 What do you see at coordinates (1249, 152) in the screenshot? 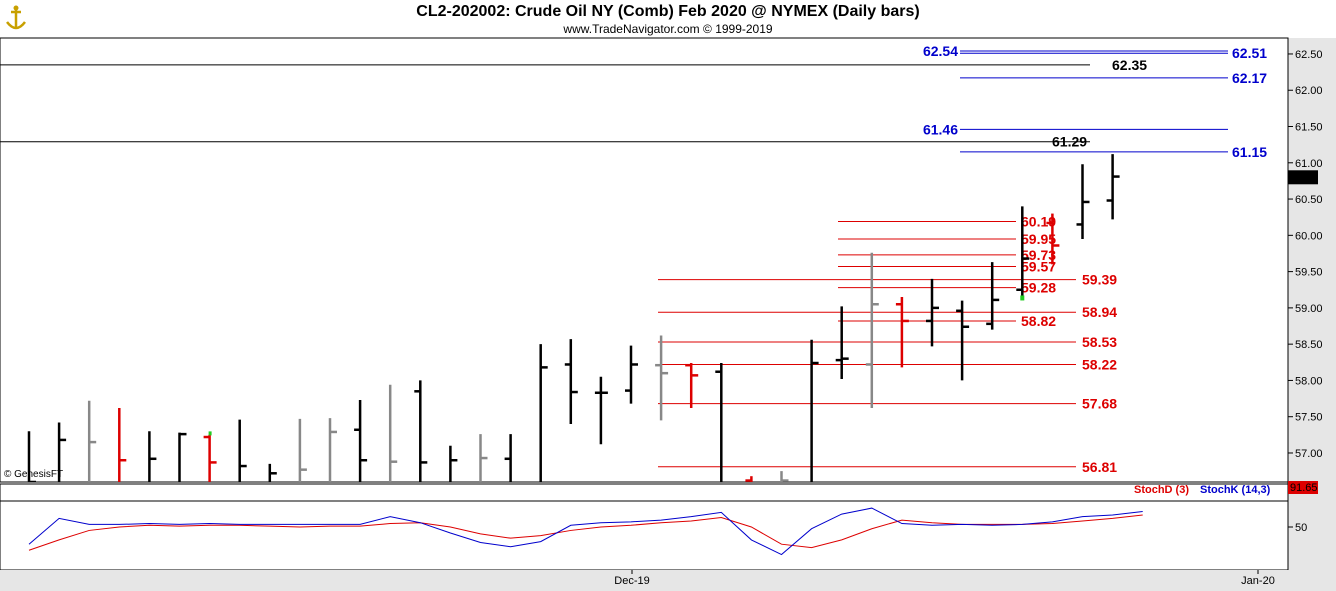
I see `level-label: 61.15` at bounding box center [1249, 152].